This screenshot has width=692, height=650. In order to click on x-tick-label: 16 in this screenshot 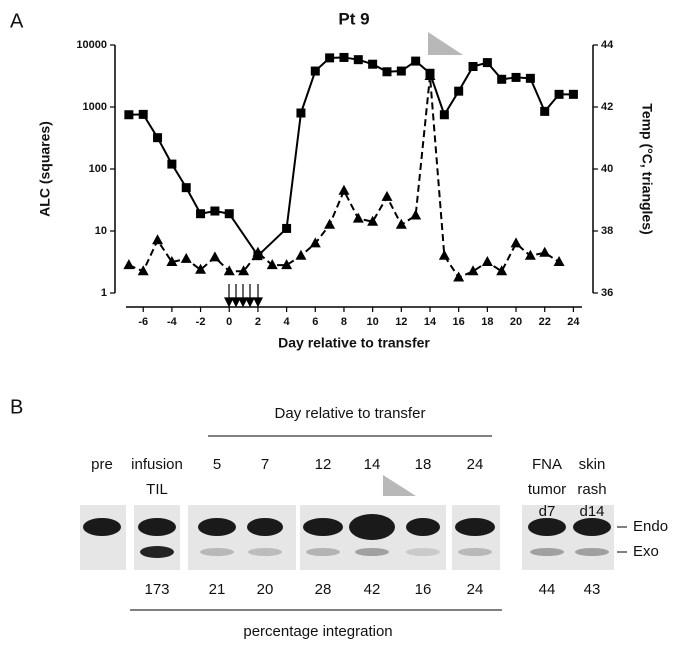, I will do `click(459, 322)`.